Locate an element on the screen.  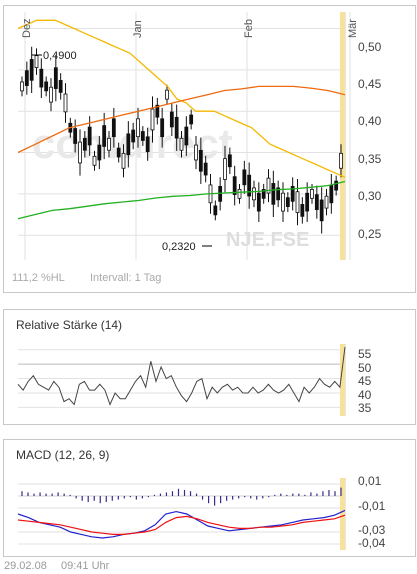
rsi-tick-45: 45 is located at coordinates (365, 381).